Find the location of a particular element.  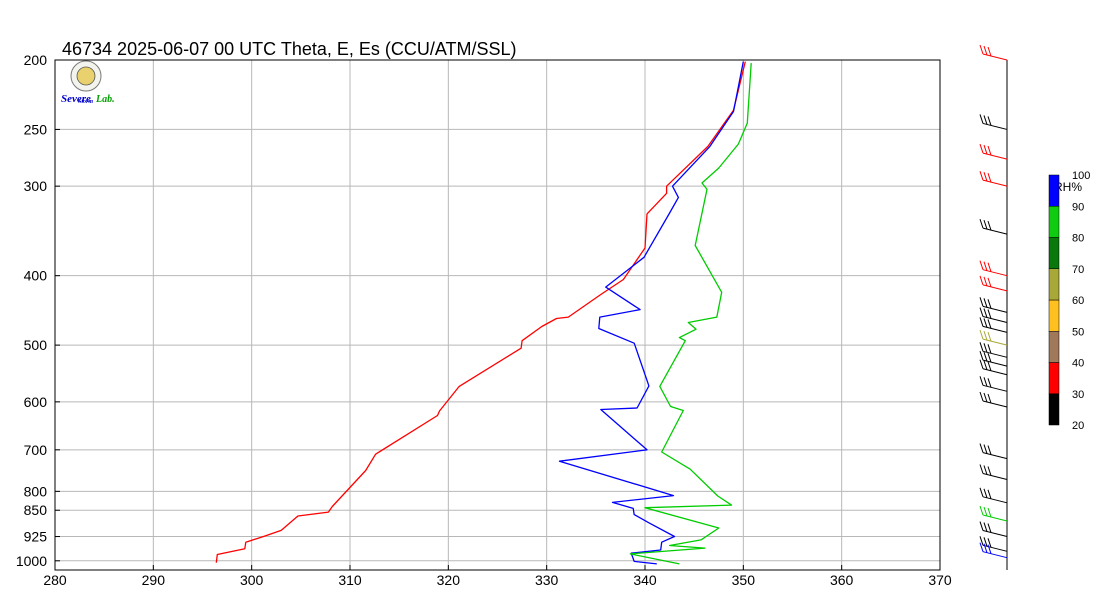

x-tick-label: 360 is located at coordinates (842, 580).